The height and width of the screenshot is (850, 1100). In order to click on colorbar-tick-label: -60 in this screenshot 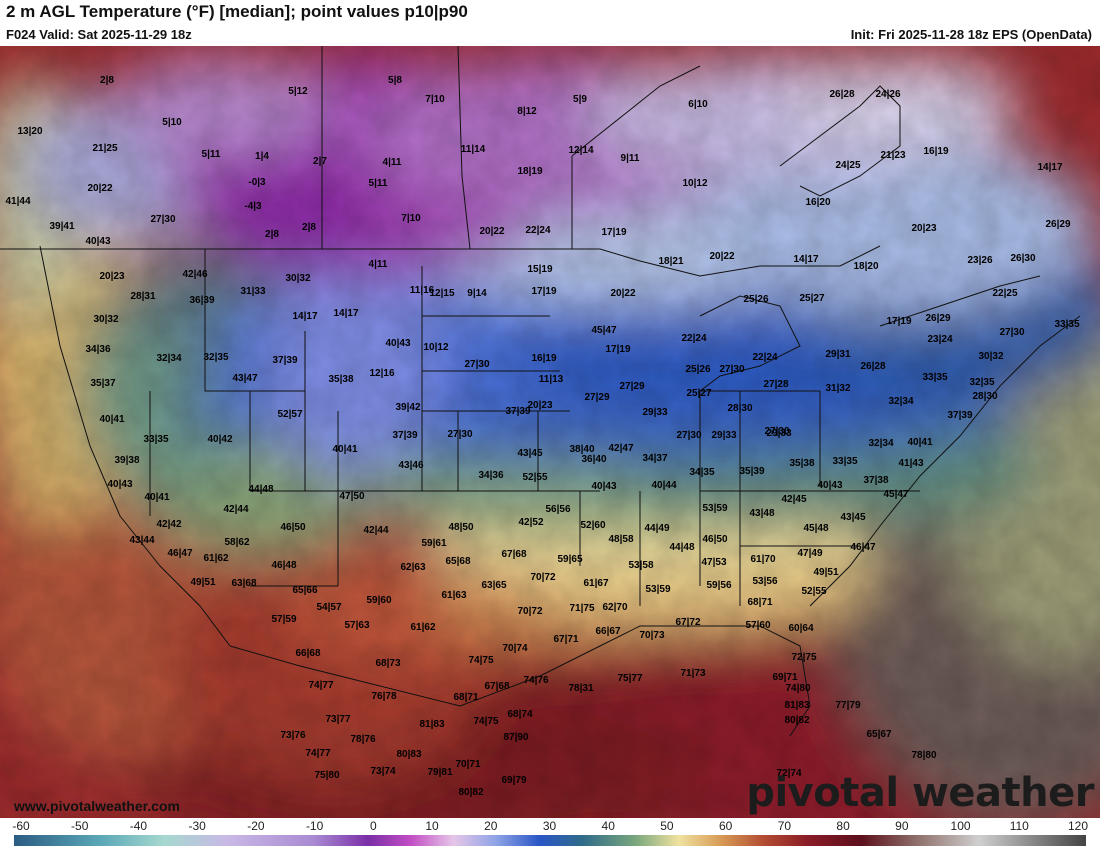, I will do `click(21, 826)`.